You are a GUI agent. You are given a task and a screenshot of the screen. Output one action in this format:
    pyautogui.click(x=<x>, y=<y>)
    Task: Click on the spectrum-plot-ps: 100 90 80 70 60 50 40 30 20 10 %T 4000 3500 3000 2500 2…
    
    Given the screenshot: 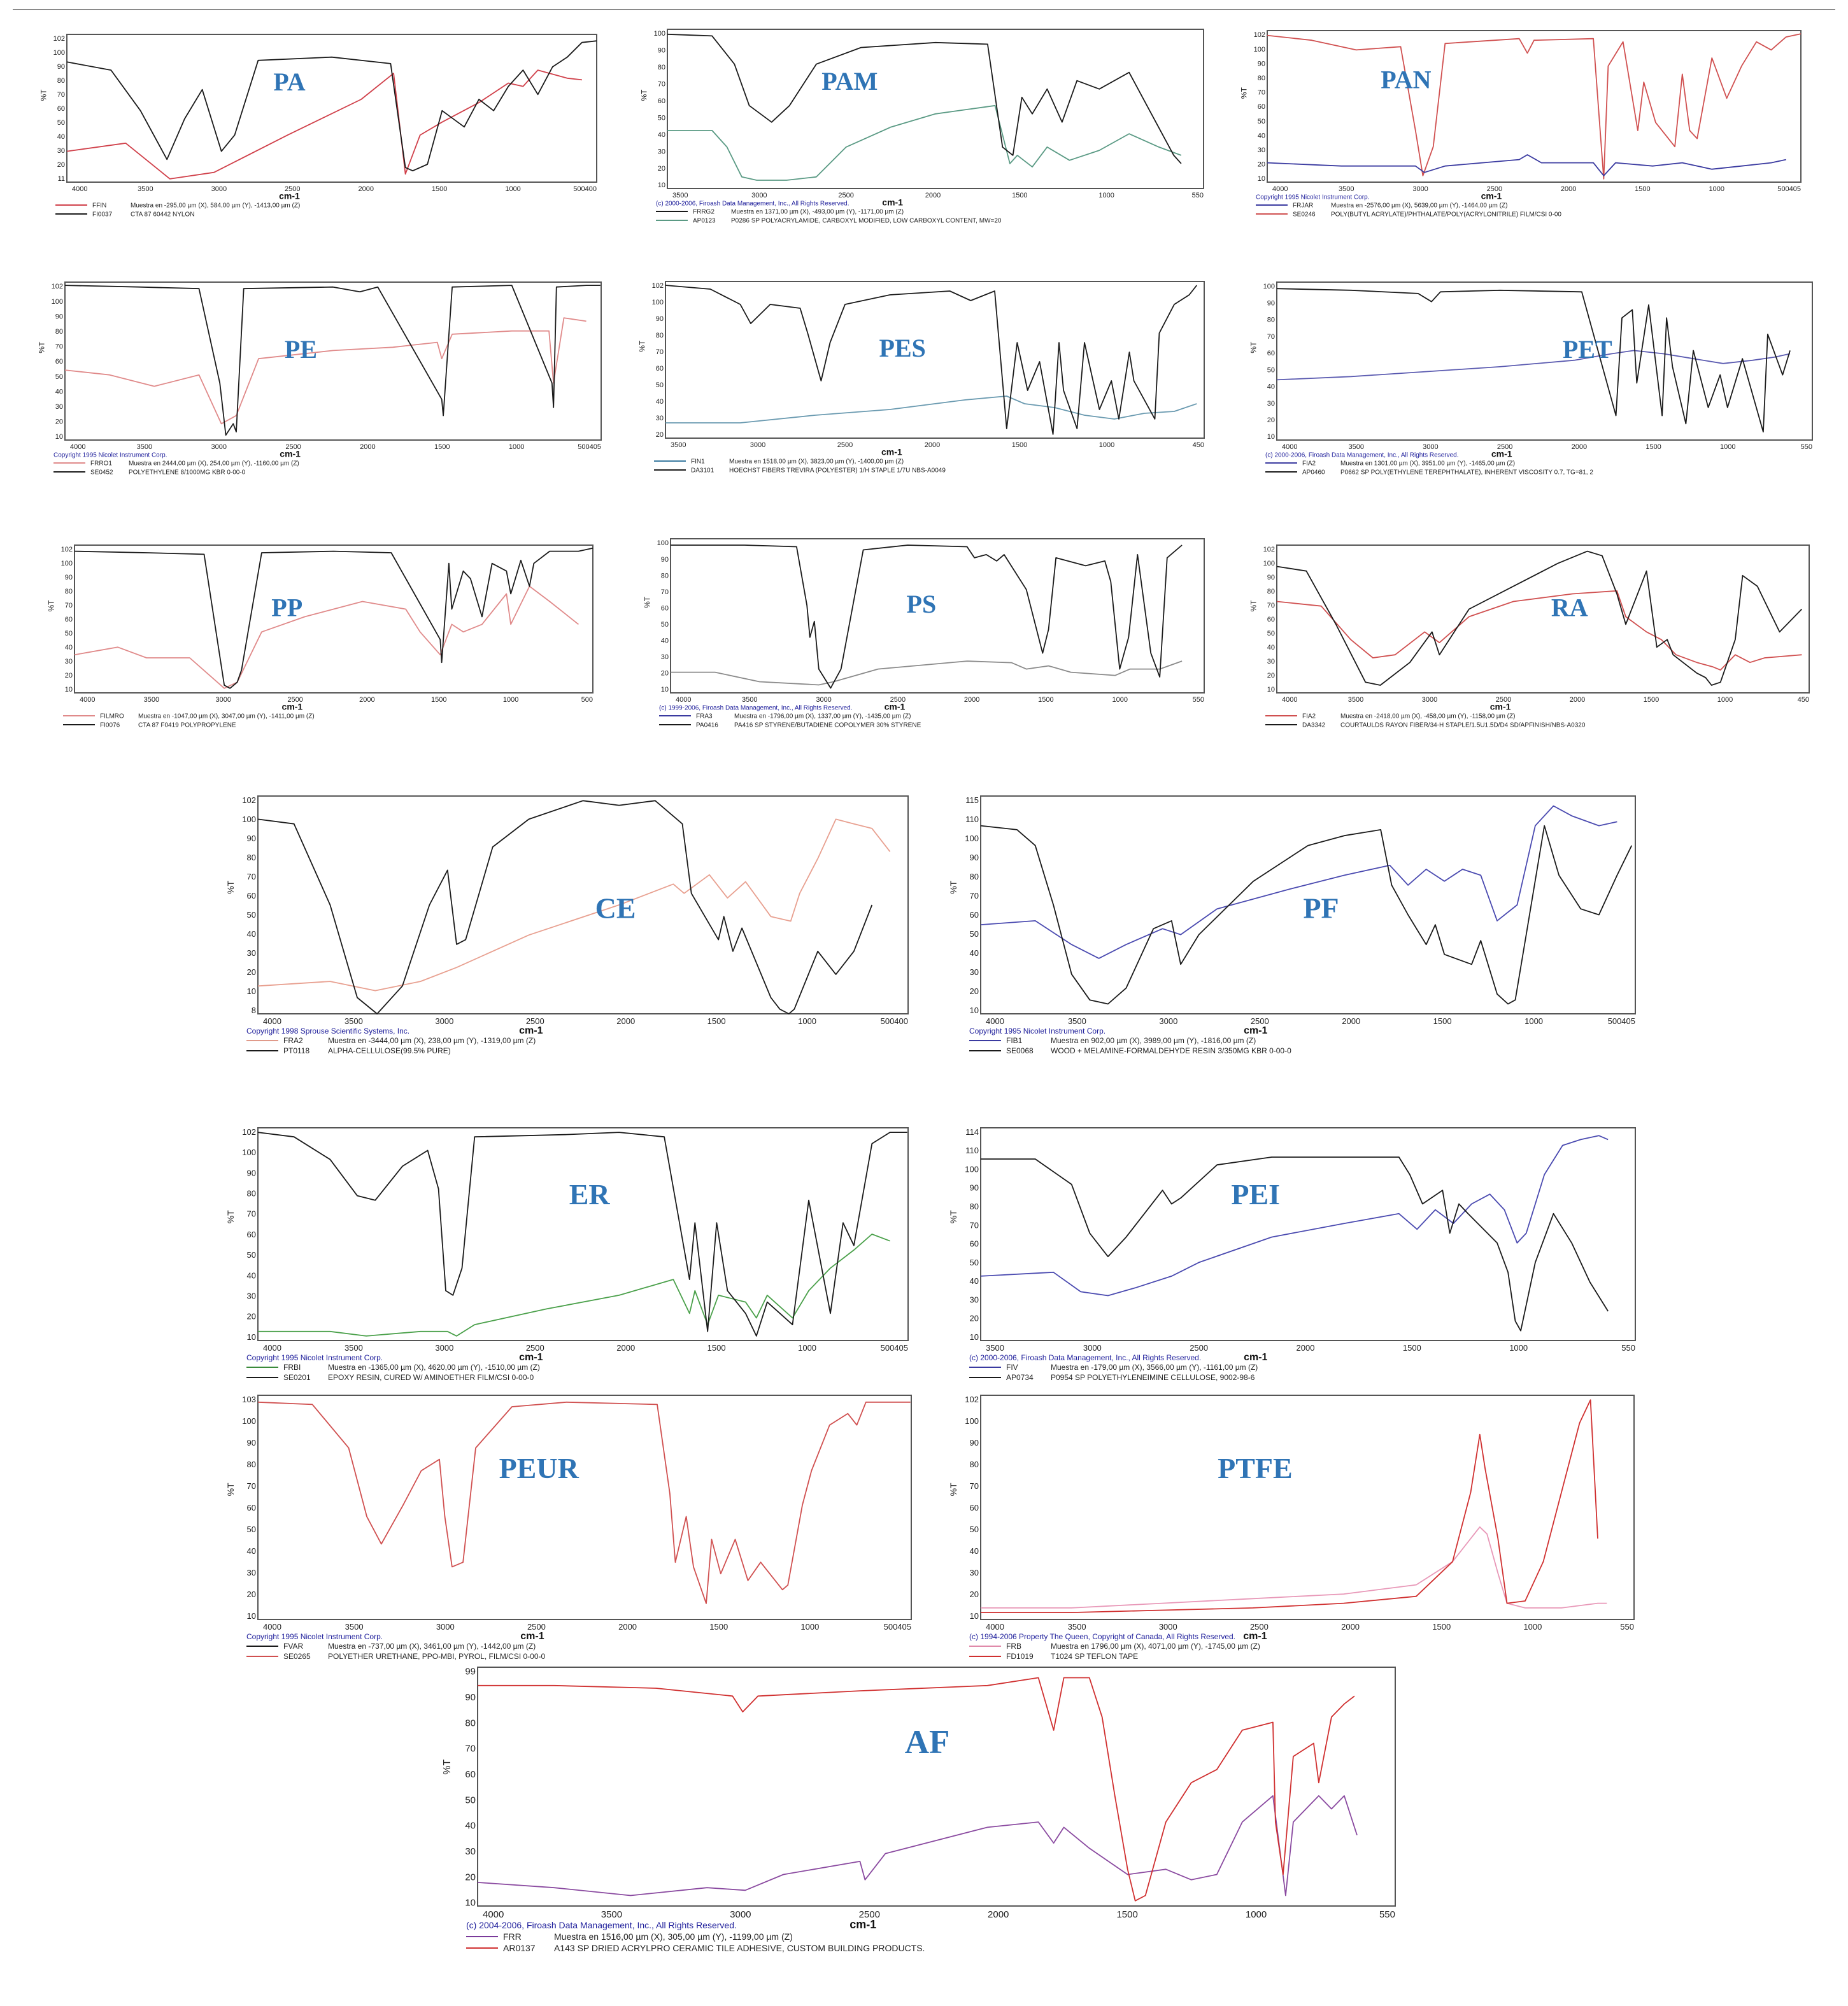 What is the action you would take?
    pyautogui.click(x=924, y=634)
    